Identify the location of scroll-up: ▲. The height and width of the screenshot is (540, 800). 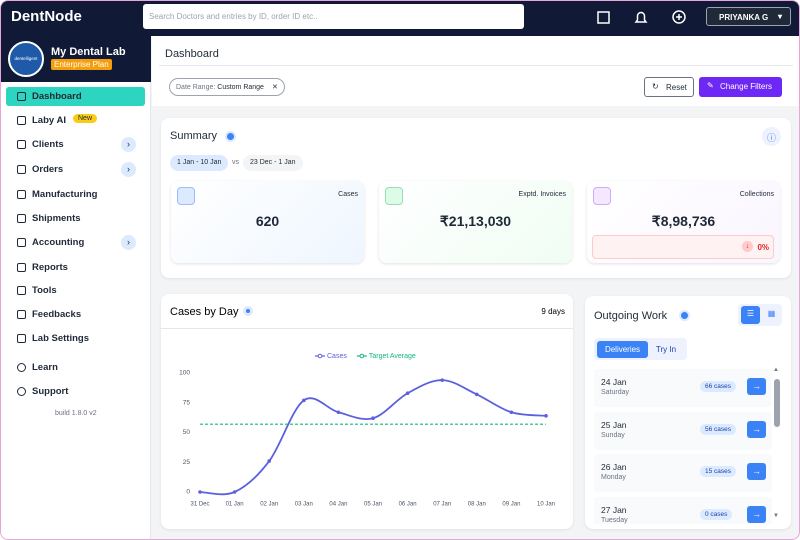
(776, 370).